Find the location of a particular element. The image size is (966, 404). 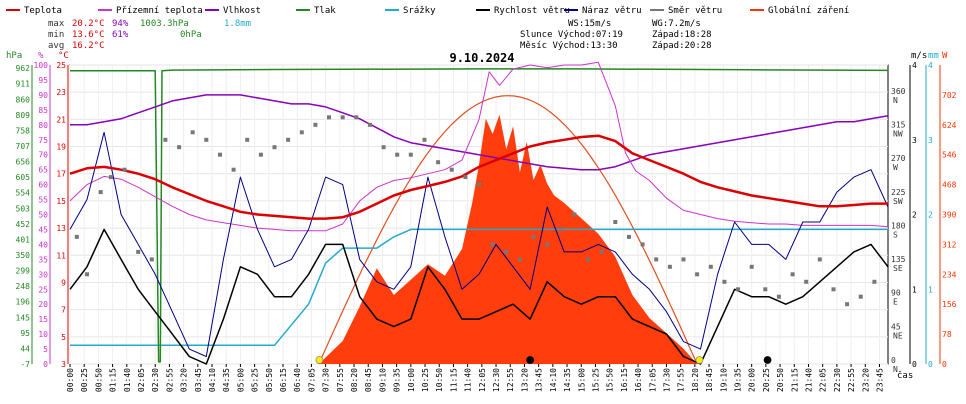

tick-label-w: 468 is located at coordinates (949, 185).